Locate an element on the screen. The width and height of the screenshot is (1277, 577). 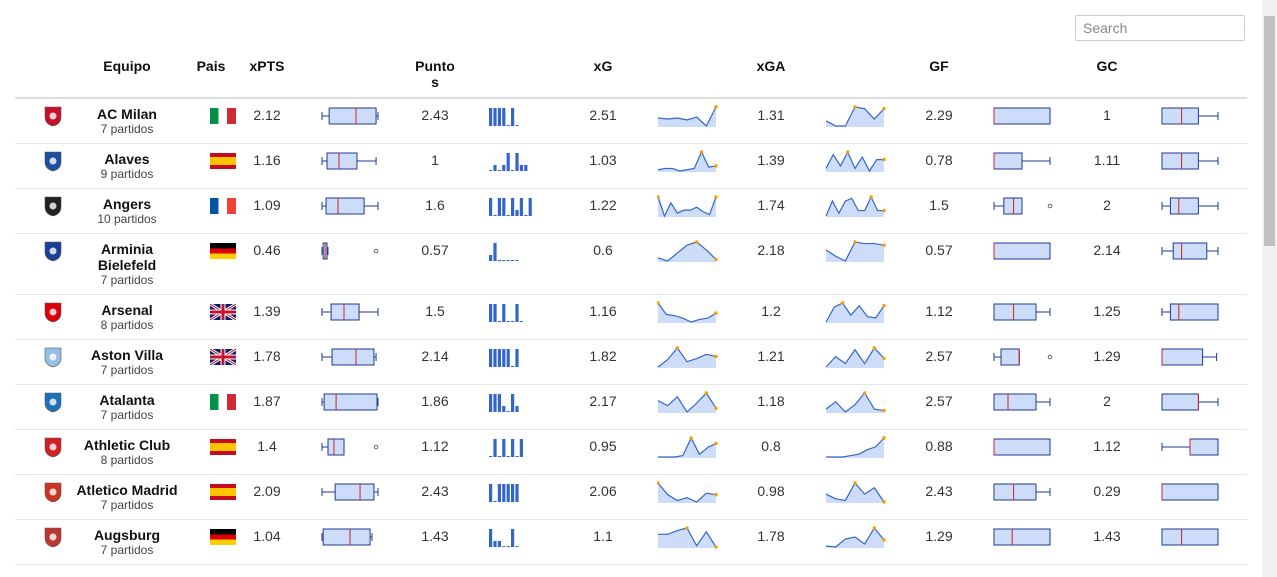
cell-value: 1.39 is located at coordinates (267, 311).